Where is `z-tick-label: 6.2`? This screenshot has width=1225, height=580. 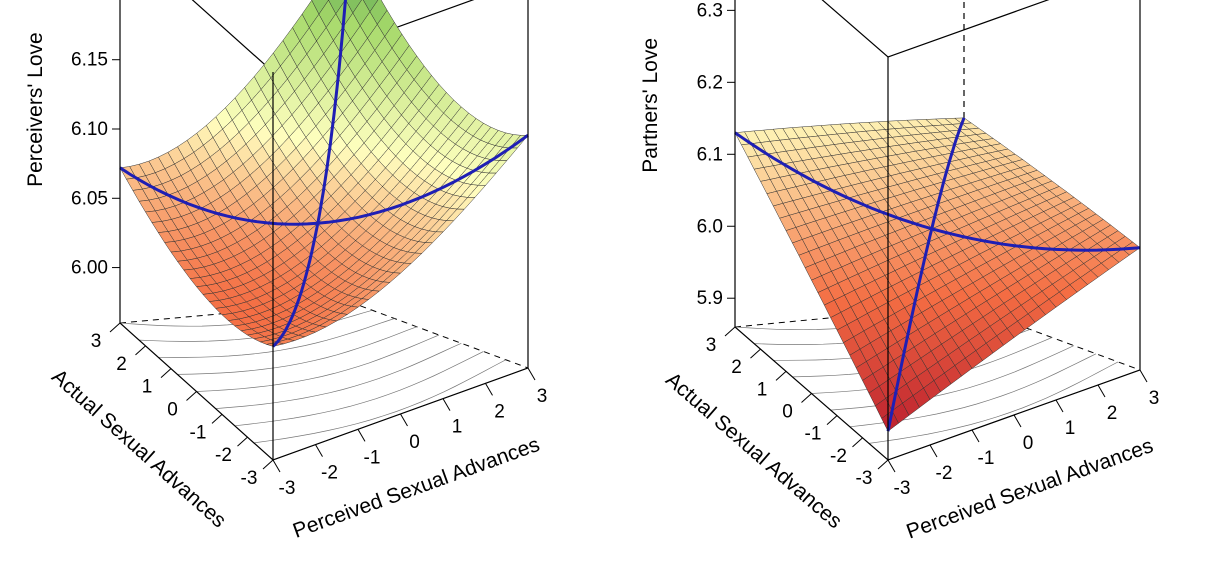
z-tick-label: 6.2 is located at coordinates (710, 82).